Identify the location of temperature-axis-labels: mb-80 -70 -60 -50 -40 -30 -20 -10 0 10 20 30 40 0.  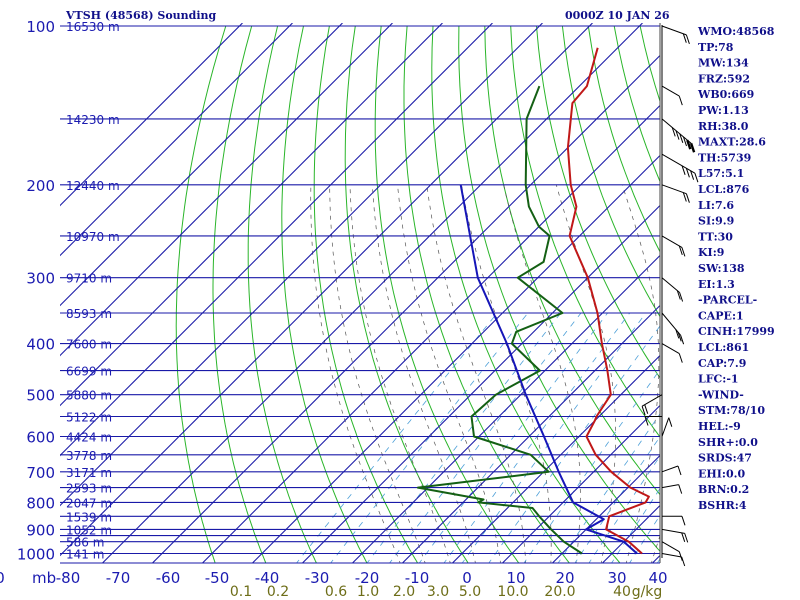
(334, 578).